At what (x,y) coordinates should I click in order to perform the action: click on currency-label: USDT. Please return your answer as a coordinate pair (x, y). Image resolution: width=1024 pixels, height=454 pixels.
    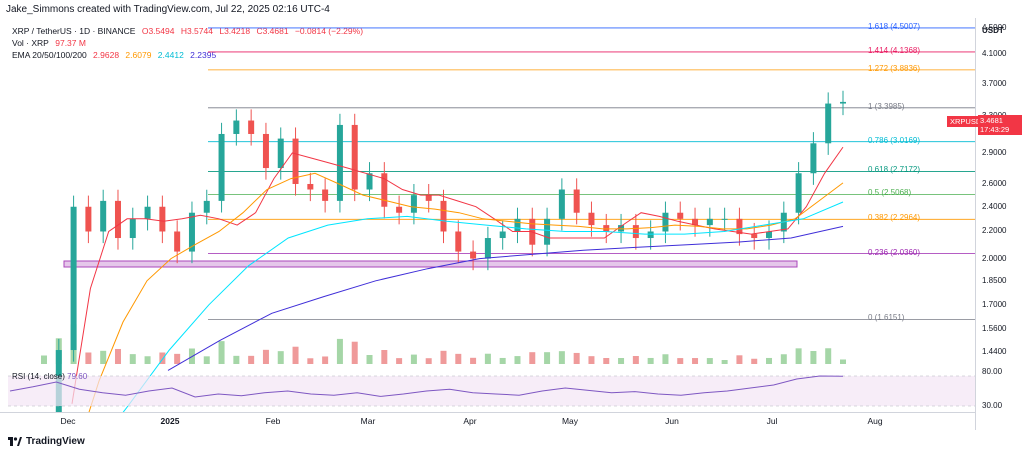
    Looking at the image, I should click on (993, 30).